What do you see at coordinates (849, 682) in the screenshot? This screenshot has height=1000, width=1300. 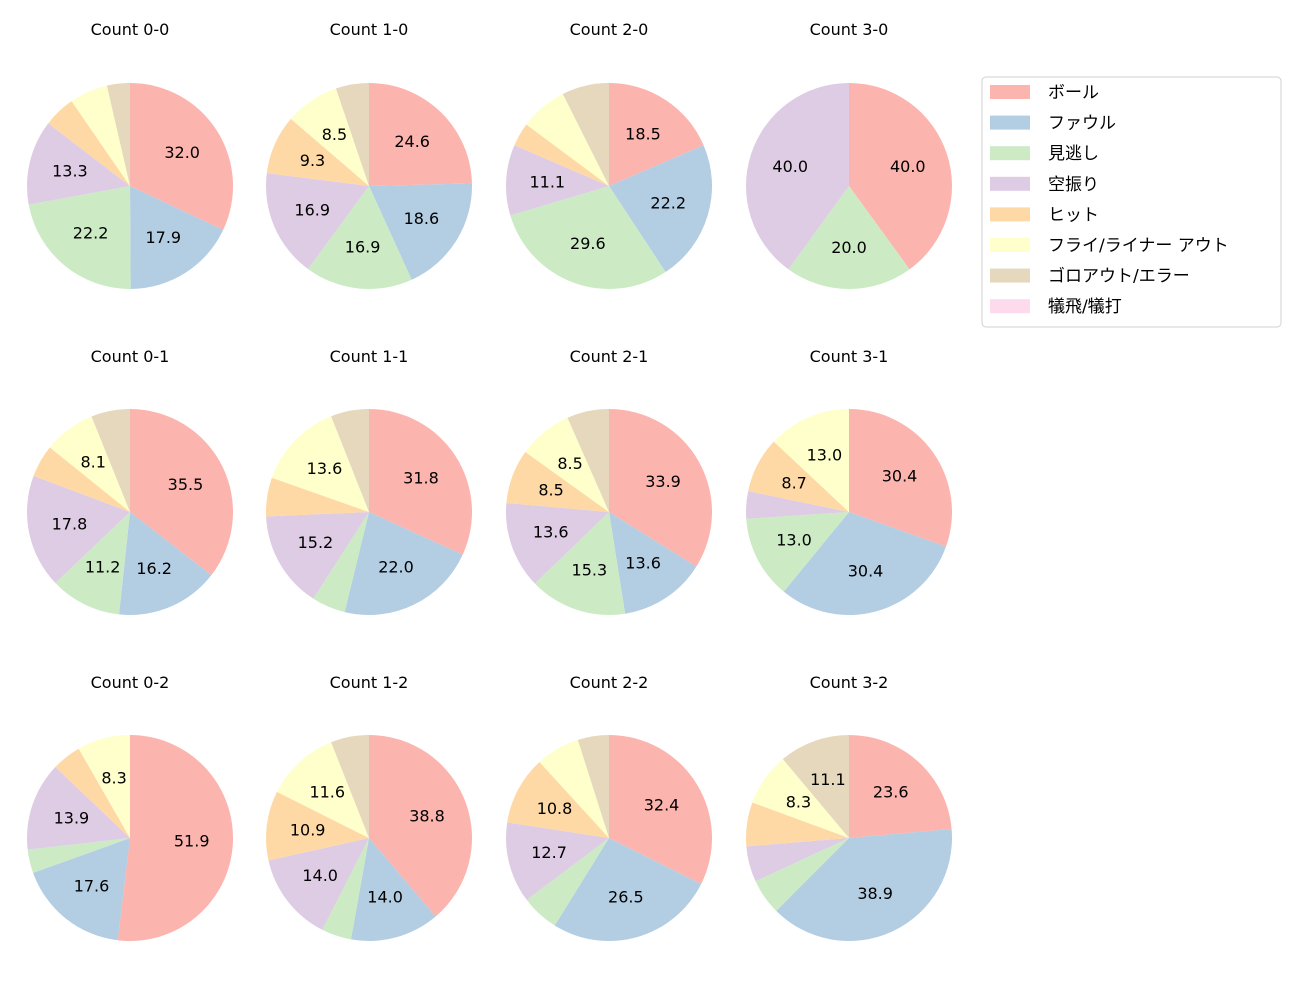 I see `pie-title: Count 3-2` at bounding box center [849, 682].